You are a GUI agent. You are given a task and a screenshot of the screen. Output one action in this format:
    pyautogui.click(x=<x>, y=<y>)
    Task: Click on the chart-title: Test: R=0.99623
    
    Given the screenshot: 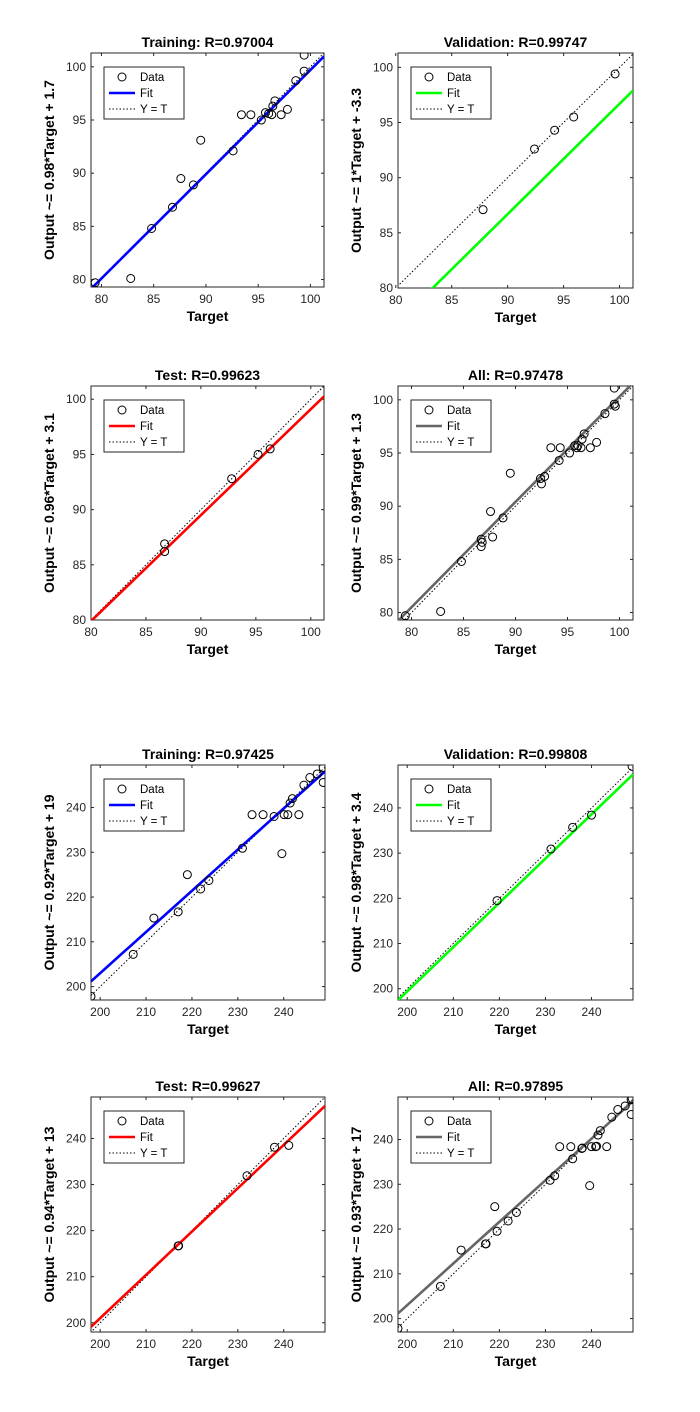 What is the action you would take?
    pyautogui.click(x=207, y=375)
    